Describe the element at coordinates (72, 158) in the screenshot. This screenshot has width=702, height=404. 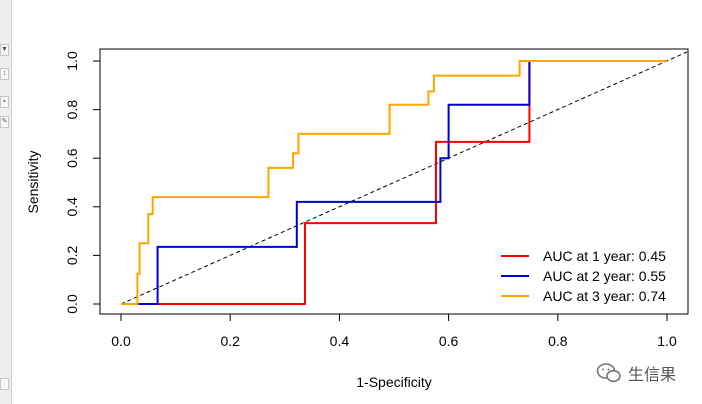
I see `y-tick-label: 0.6` at that location.